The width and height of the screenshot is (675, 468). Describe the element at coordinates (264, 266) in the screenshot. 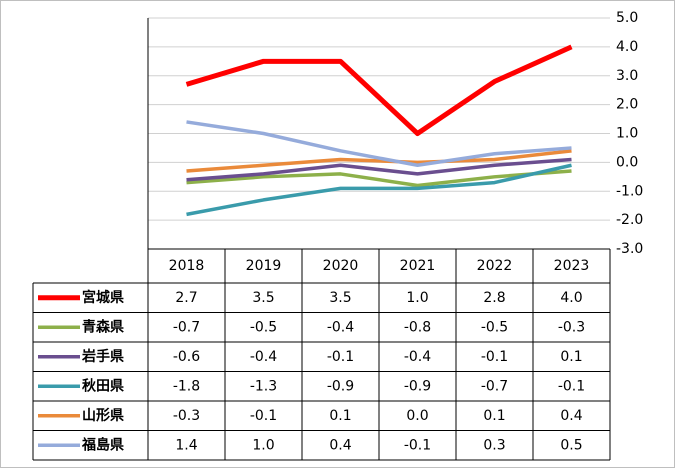

I see `x-tick-label: 2019` at that location.